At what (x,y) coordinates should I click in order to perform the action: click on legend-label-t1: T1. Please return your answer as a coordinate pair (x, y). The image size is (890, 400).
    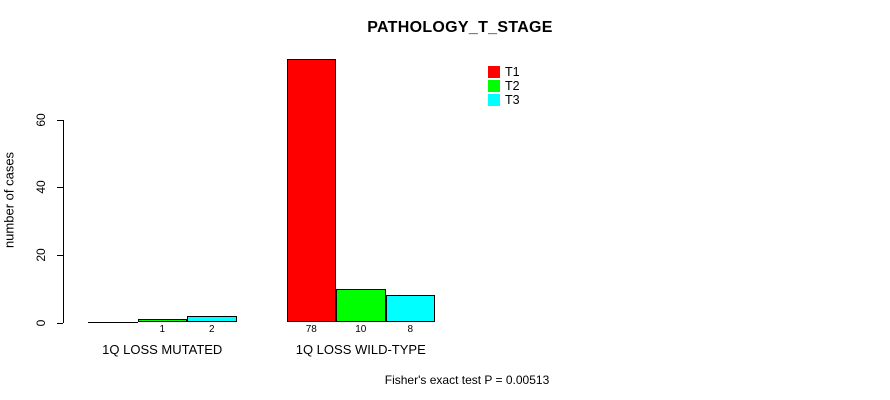
    Looking at the image, I should click on (512, 71).